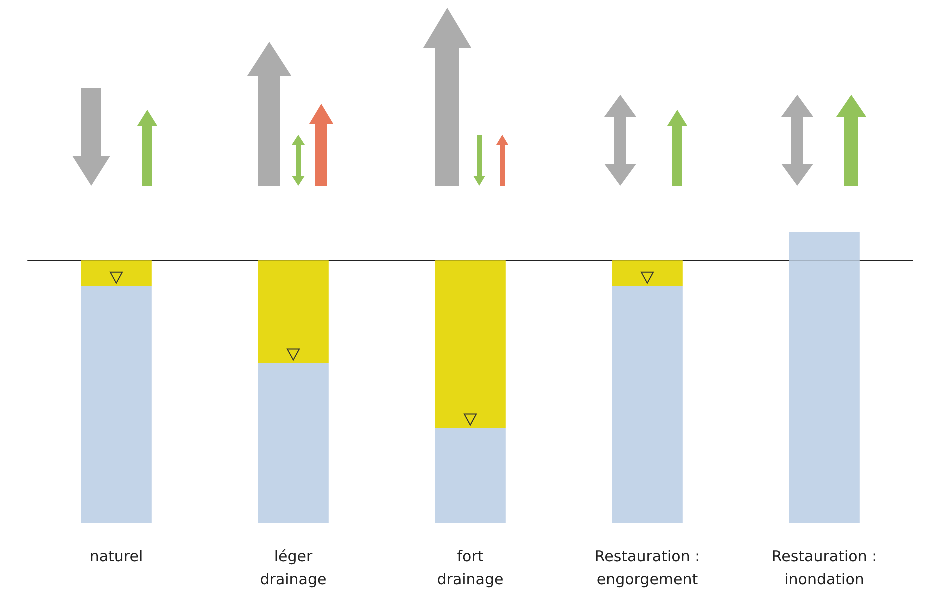  What do you see at coordinates (117, 557) in the screenshot?
I see `x-tick-label: naturel` at bounding box center [117, 557].